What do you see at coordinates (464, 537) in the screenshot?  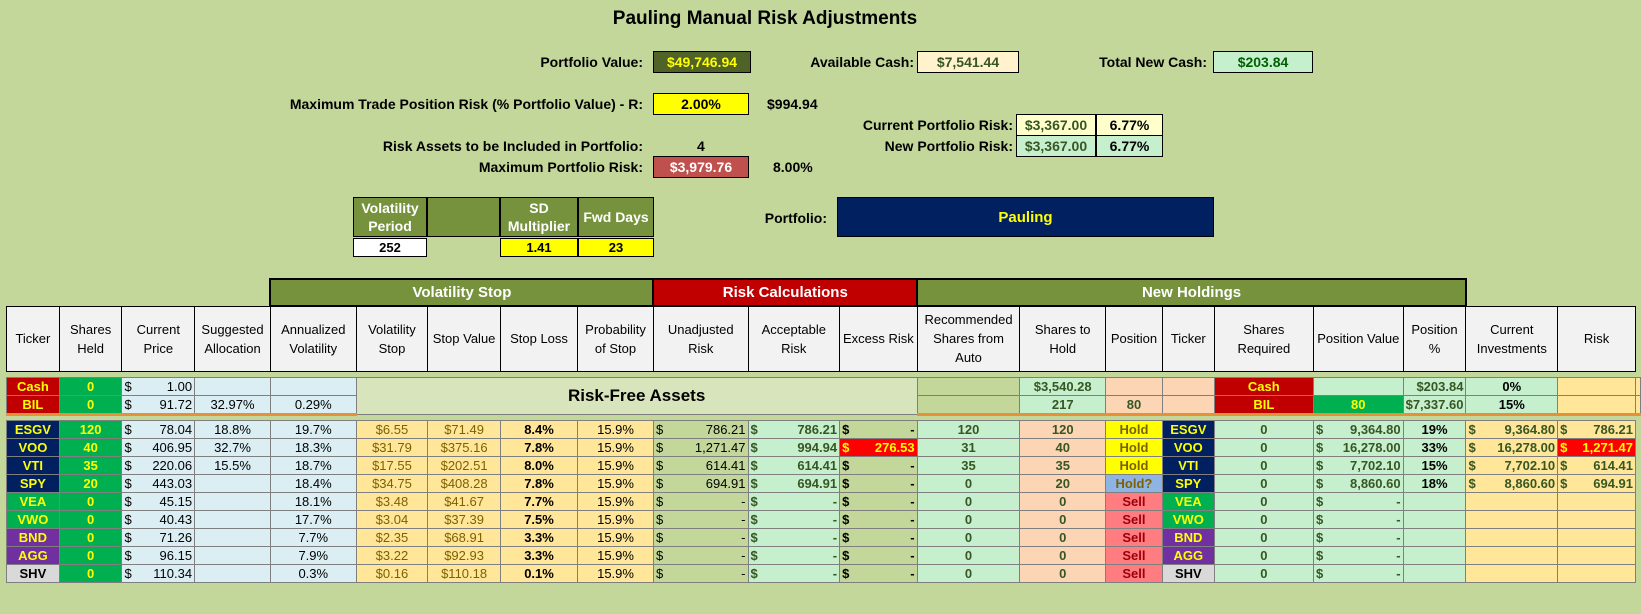 I see `stop-value: $68.91` at bounding box center [464, 537].